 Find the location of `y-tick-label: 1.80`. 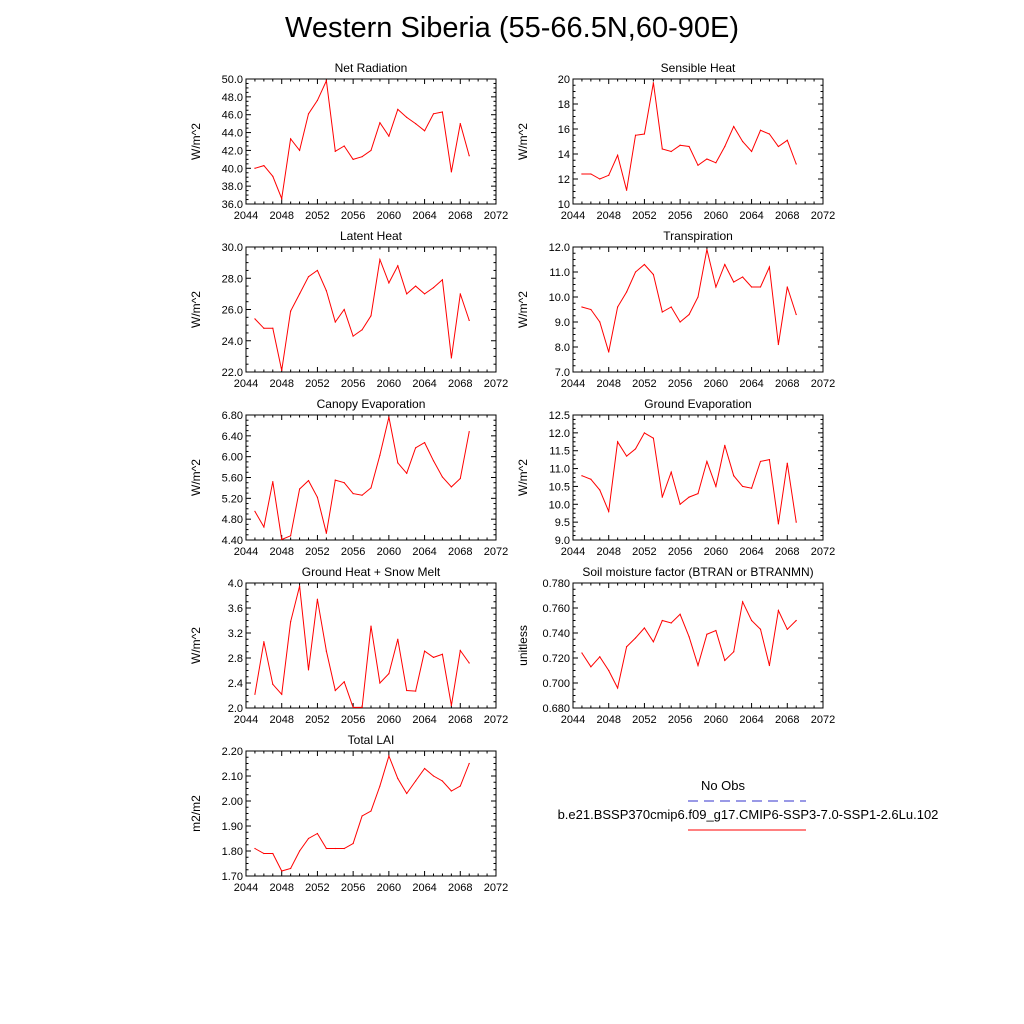

y-tick-label: 1.80 is located at coordinates (232, 852).